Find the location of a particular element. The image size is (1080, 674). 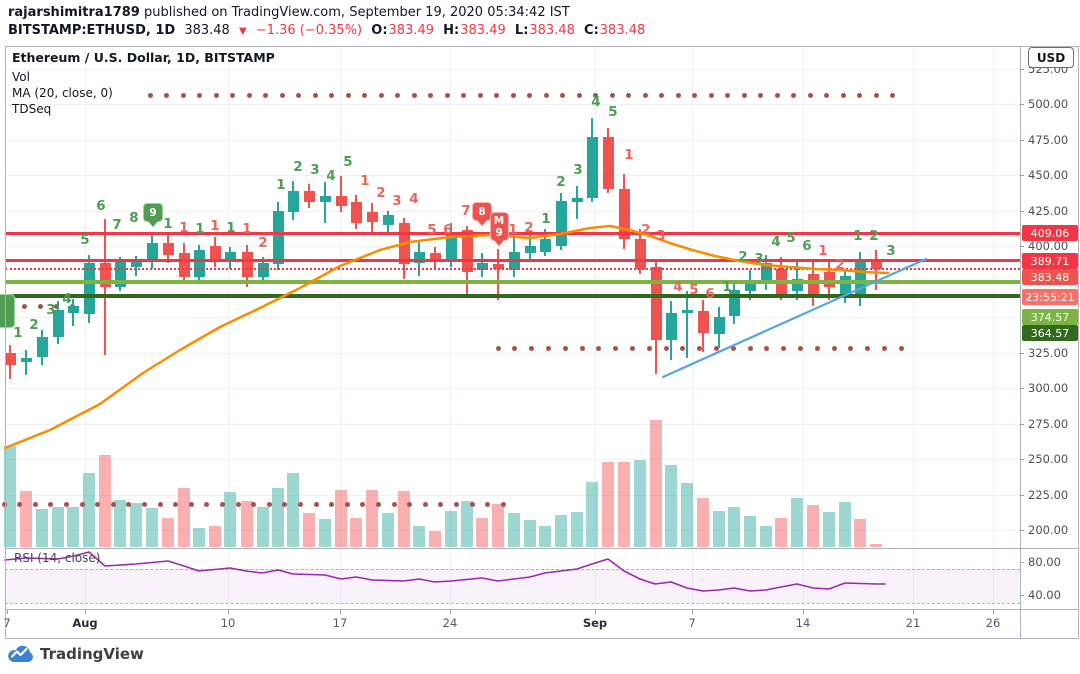

tradingview-logo: TradingView is located at coordinates (75, 654).